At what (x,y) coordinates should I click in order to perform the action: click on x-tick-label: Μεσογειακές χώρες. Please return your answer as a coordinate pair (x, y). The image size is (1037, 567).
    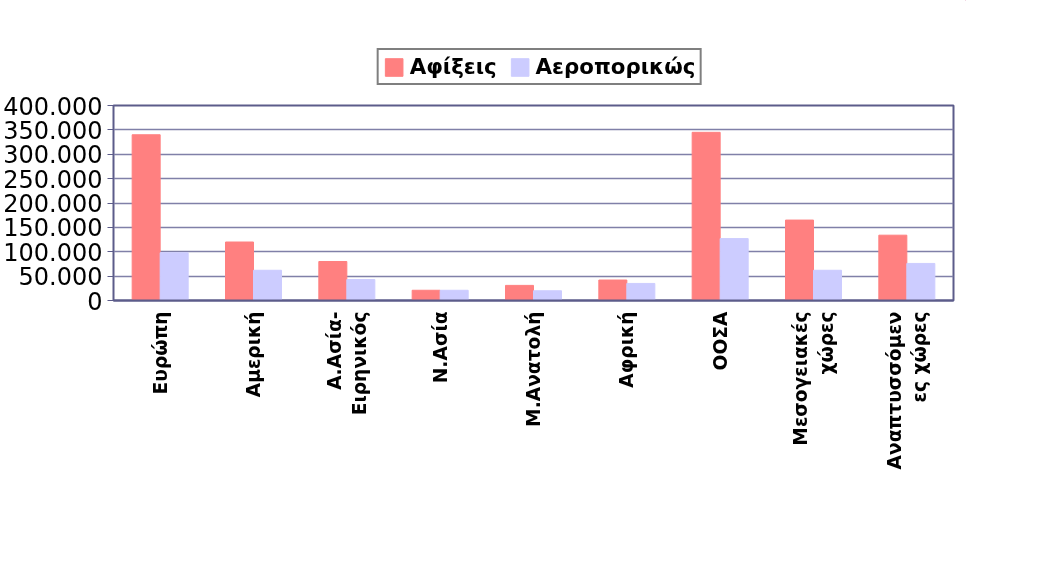
    Looking at the image, I should click on (813, 378).